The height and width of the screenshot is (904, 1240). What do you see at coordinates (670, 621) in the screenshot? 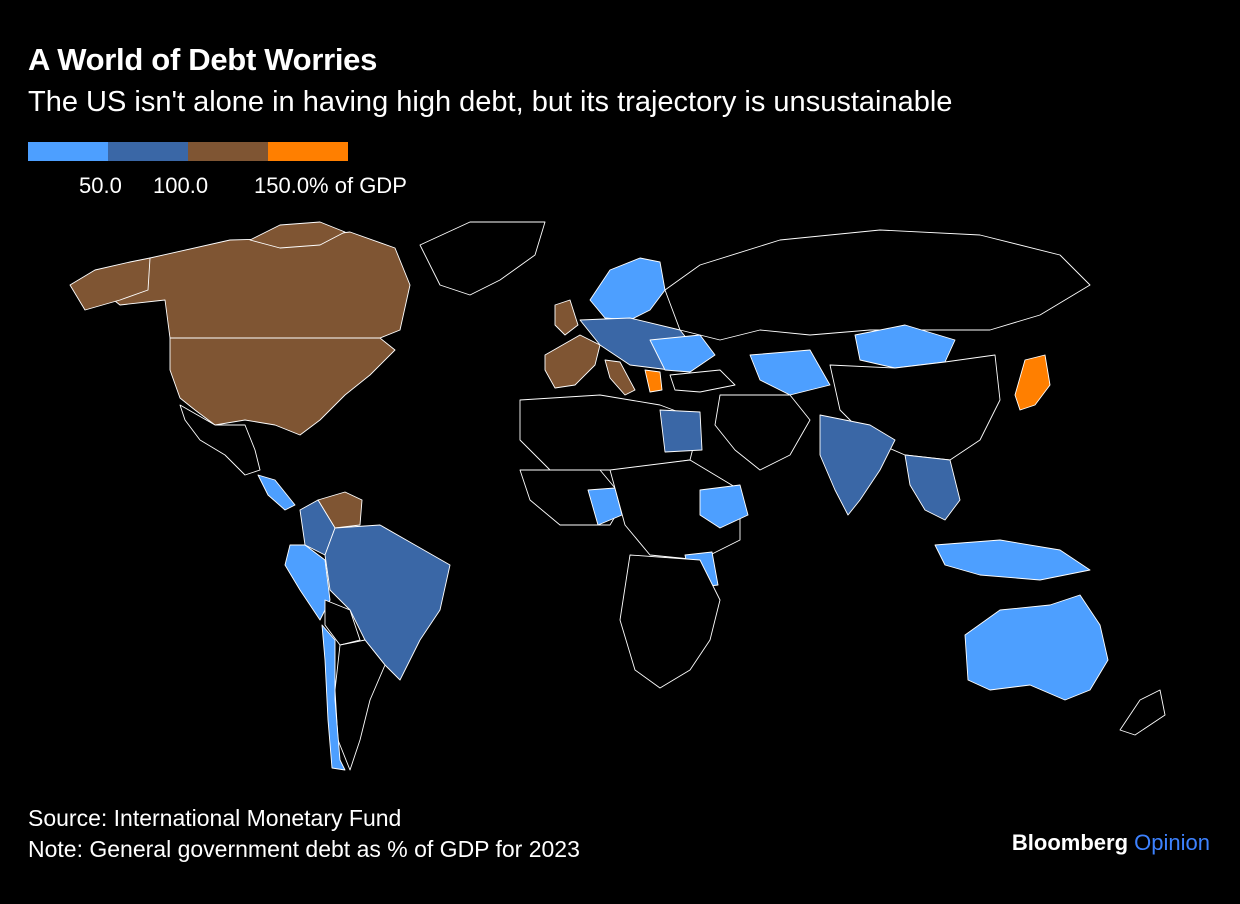
I see `region-southern-africa` at bounding box center [670, 621].